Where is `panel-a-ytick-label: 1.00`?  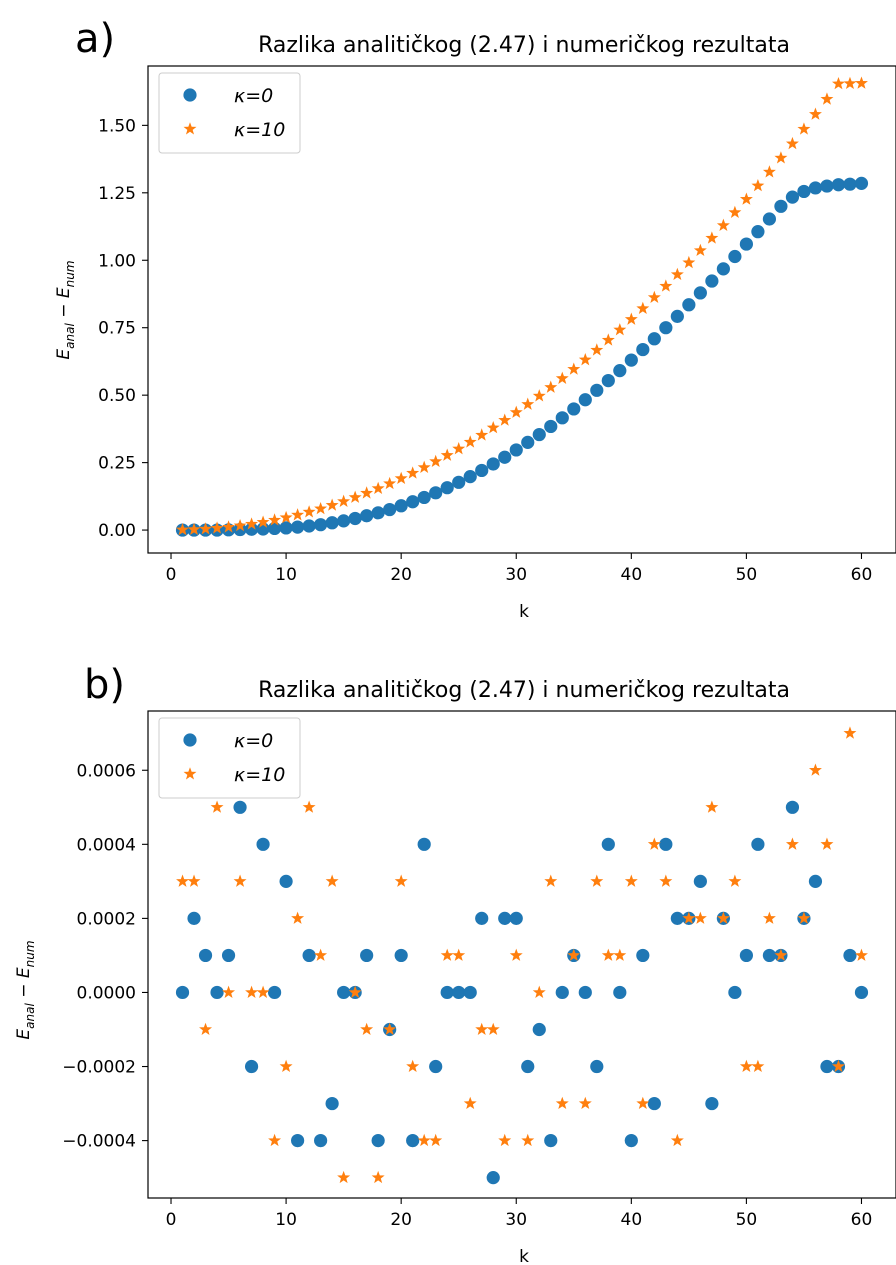 panel-a-ytick-label: 1.00 is located at coordinates (117, 261).